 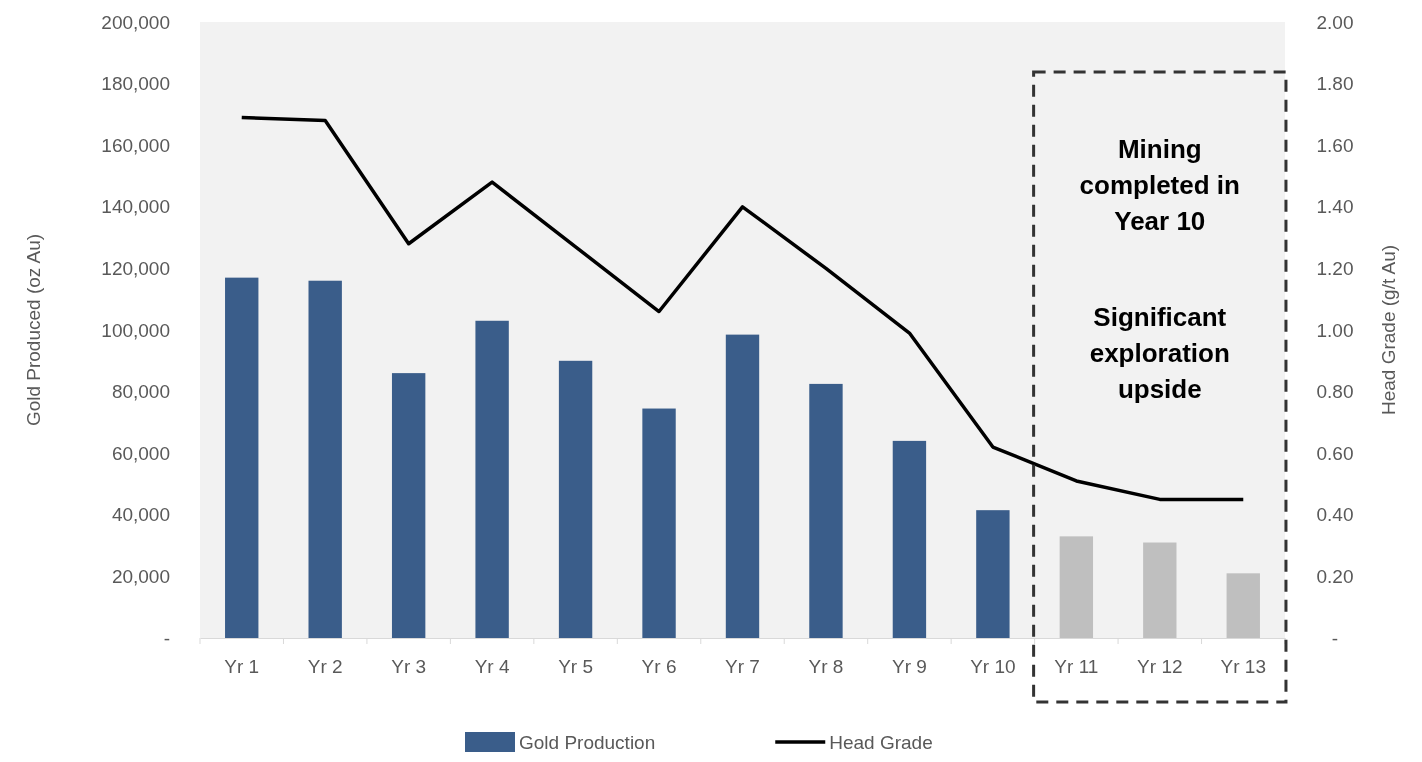 I want to click on x-tick-label: Yr 3, so click(x=409, y=667).